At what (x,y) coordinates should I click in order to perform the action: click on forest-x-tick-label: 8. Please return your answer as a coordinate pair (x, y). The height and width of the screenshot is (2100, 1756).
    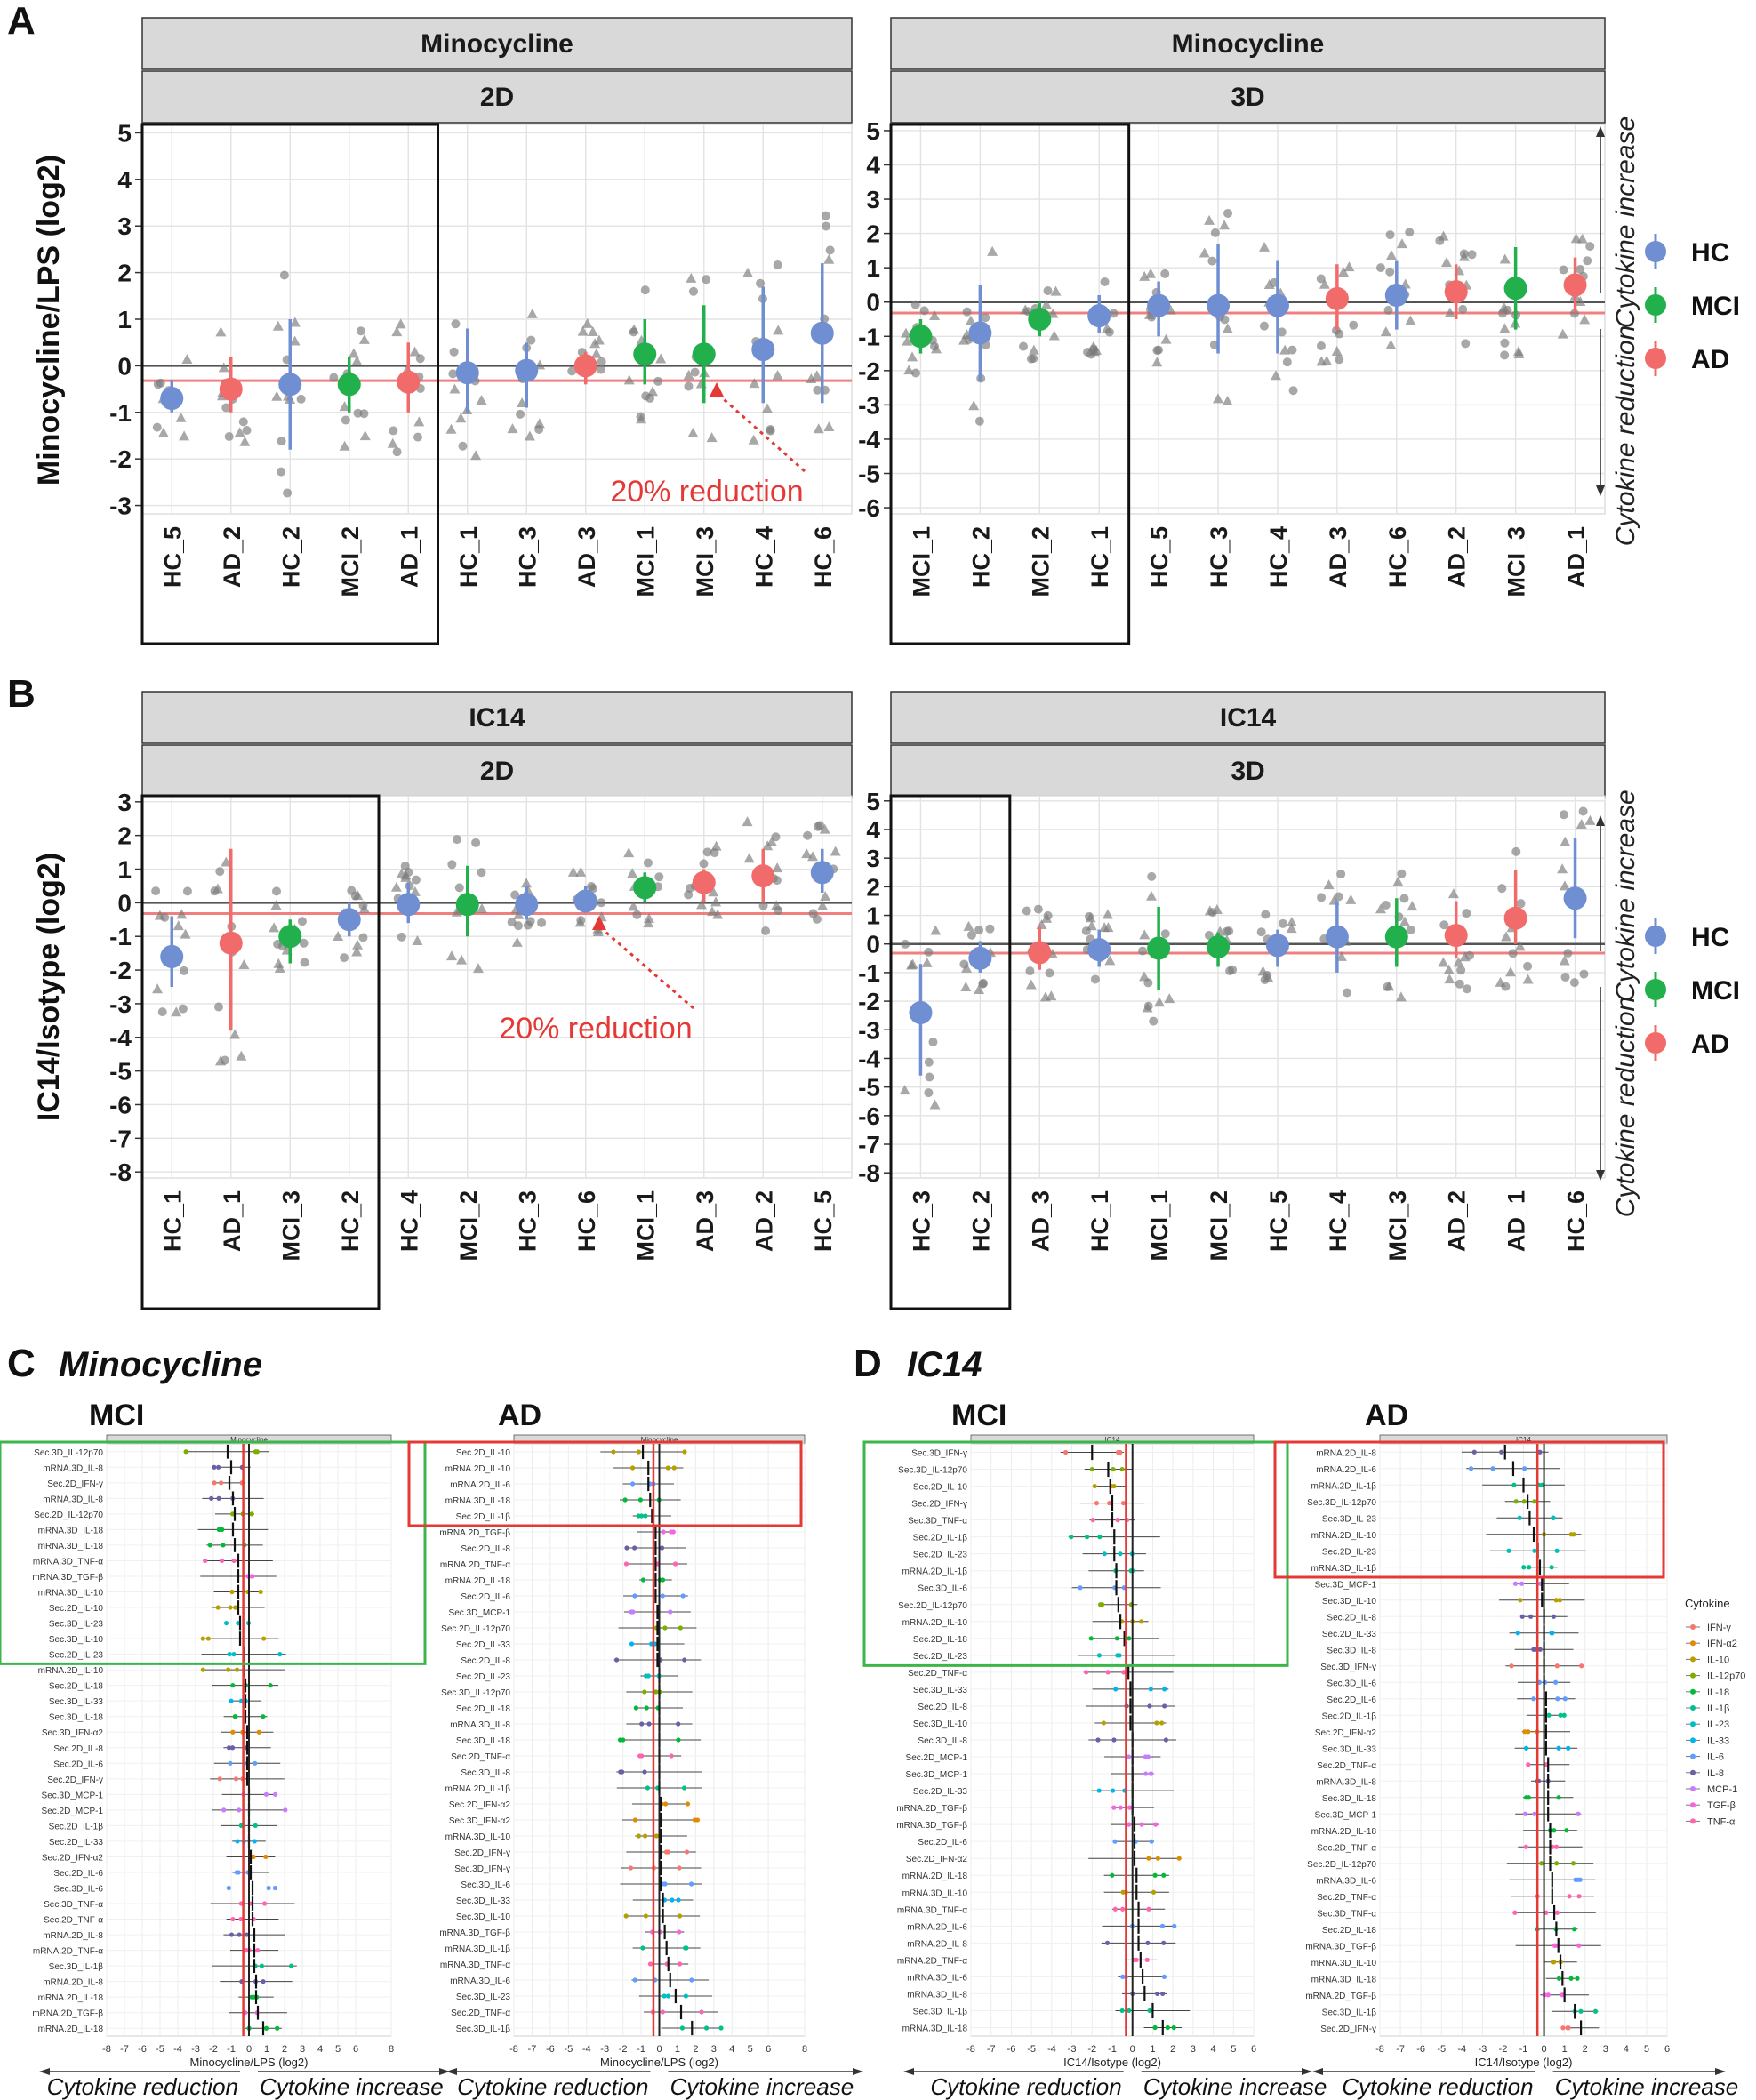
    Looking at the image, I should click on (804, 2050).